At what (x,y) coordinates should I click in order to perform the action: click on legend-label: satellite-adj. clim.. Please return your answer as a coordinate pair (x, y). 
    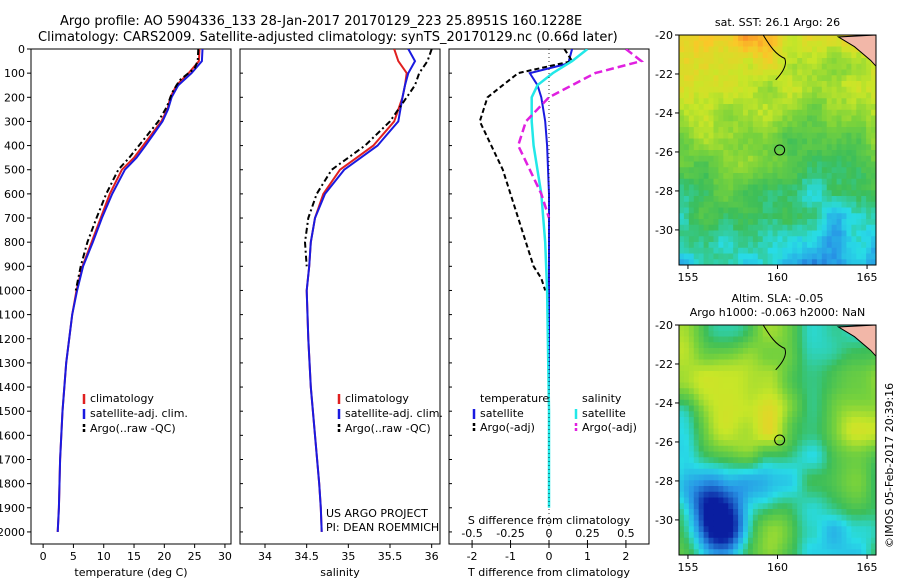
    Looking at the image, I should click on (139, 413).